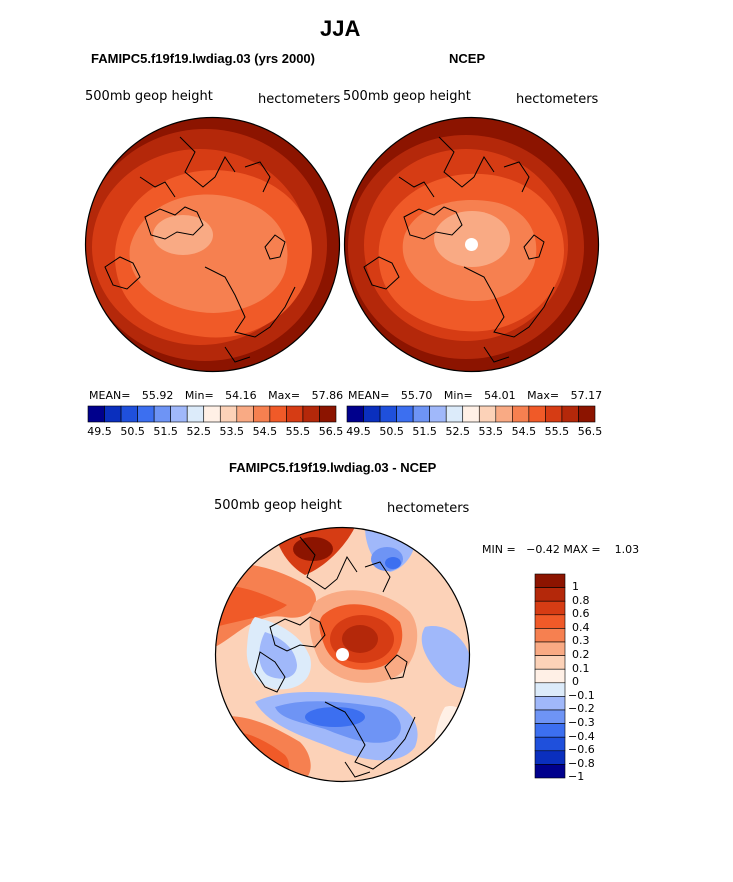 This screenshot has width=733, height=882. Describe the element at coordinates (524, 431) in the screenshot. I see `colorbar-tick-label: 54.5` at that location.